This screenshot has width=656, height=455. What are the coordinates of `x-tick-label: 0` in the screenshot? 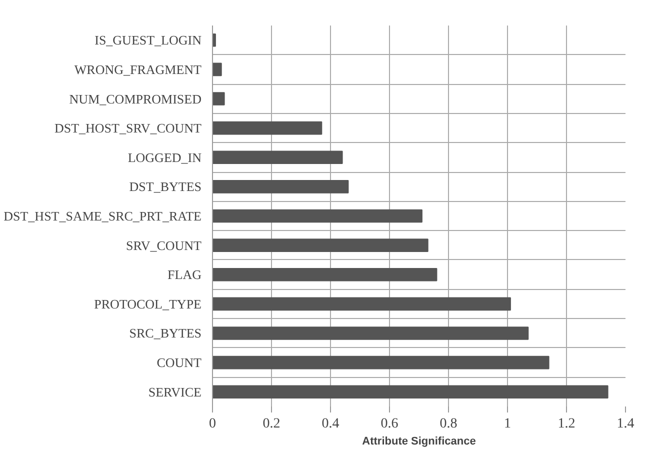 It's located at (212, 424).